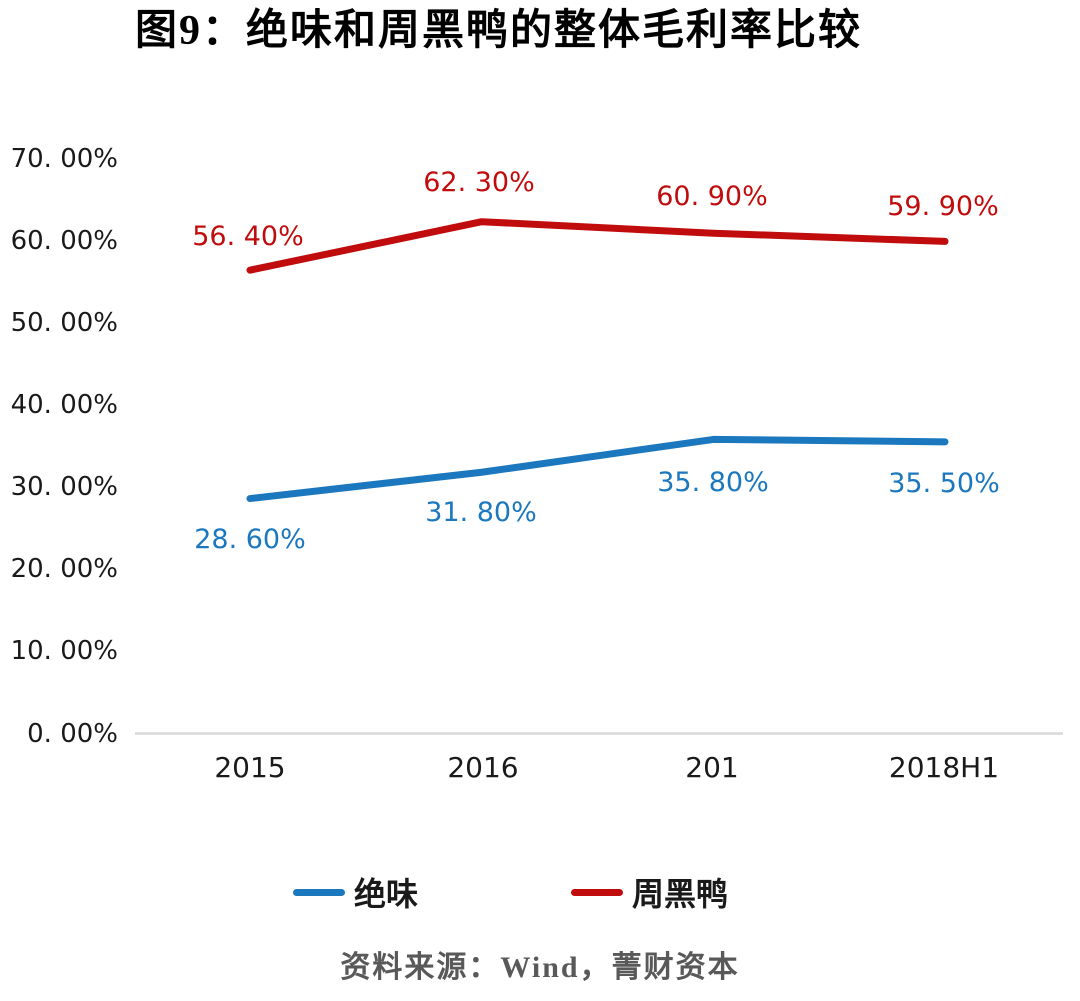  What do you see at coordinates (944, 767) in the screenshot?
I see `x-tick-2018h1: 2018H1` at bounding box center [944, 767].